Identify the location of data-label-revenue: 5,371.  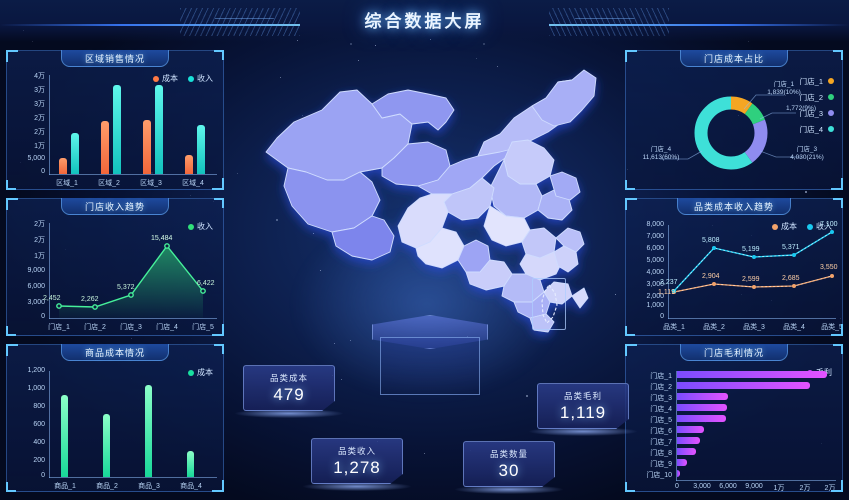
(791, 247).